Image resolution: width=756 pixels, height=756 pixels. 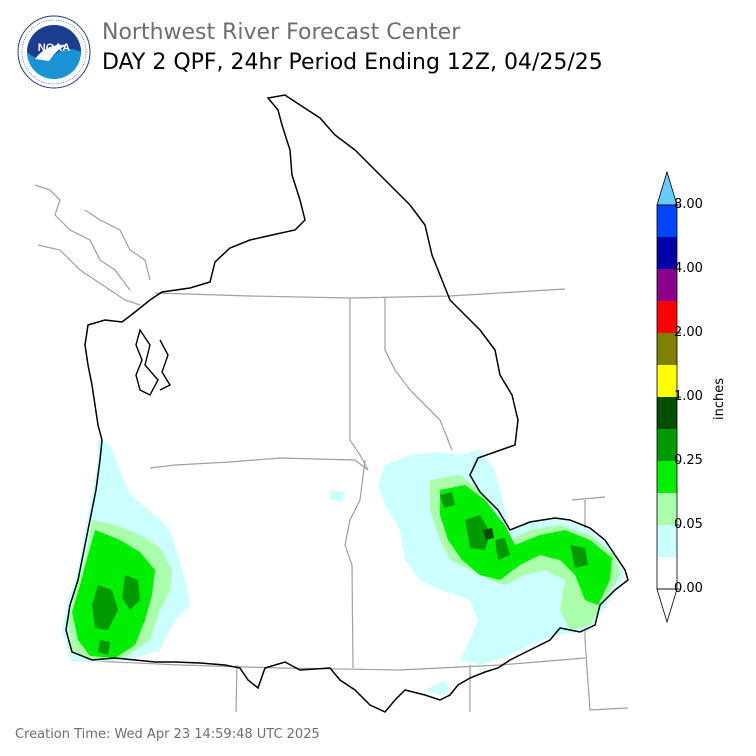 I want to click on colorbar-tick-label: 0.00, so click(x=688, y=588).